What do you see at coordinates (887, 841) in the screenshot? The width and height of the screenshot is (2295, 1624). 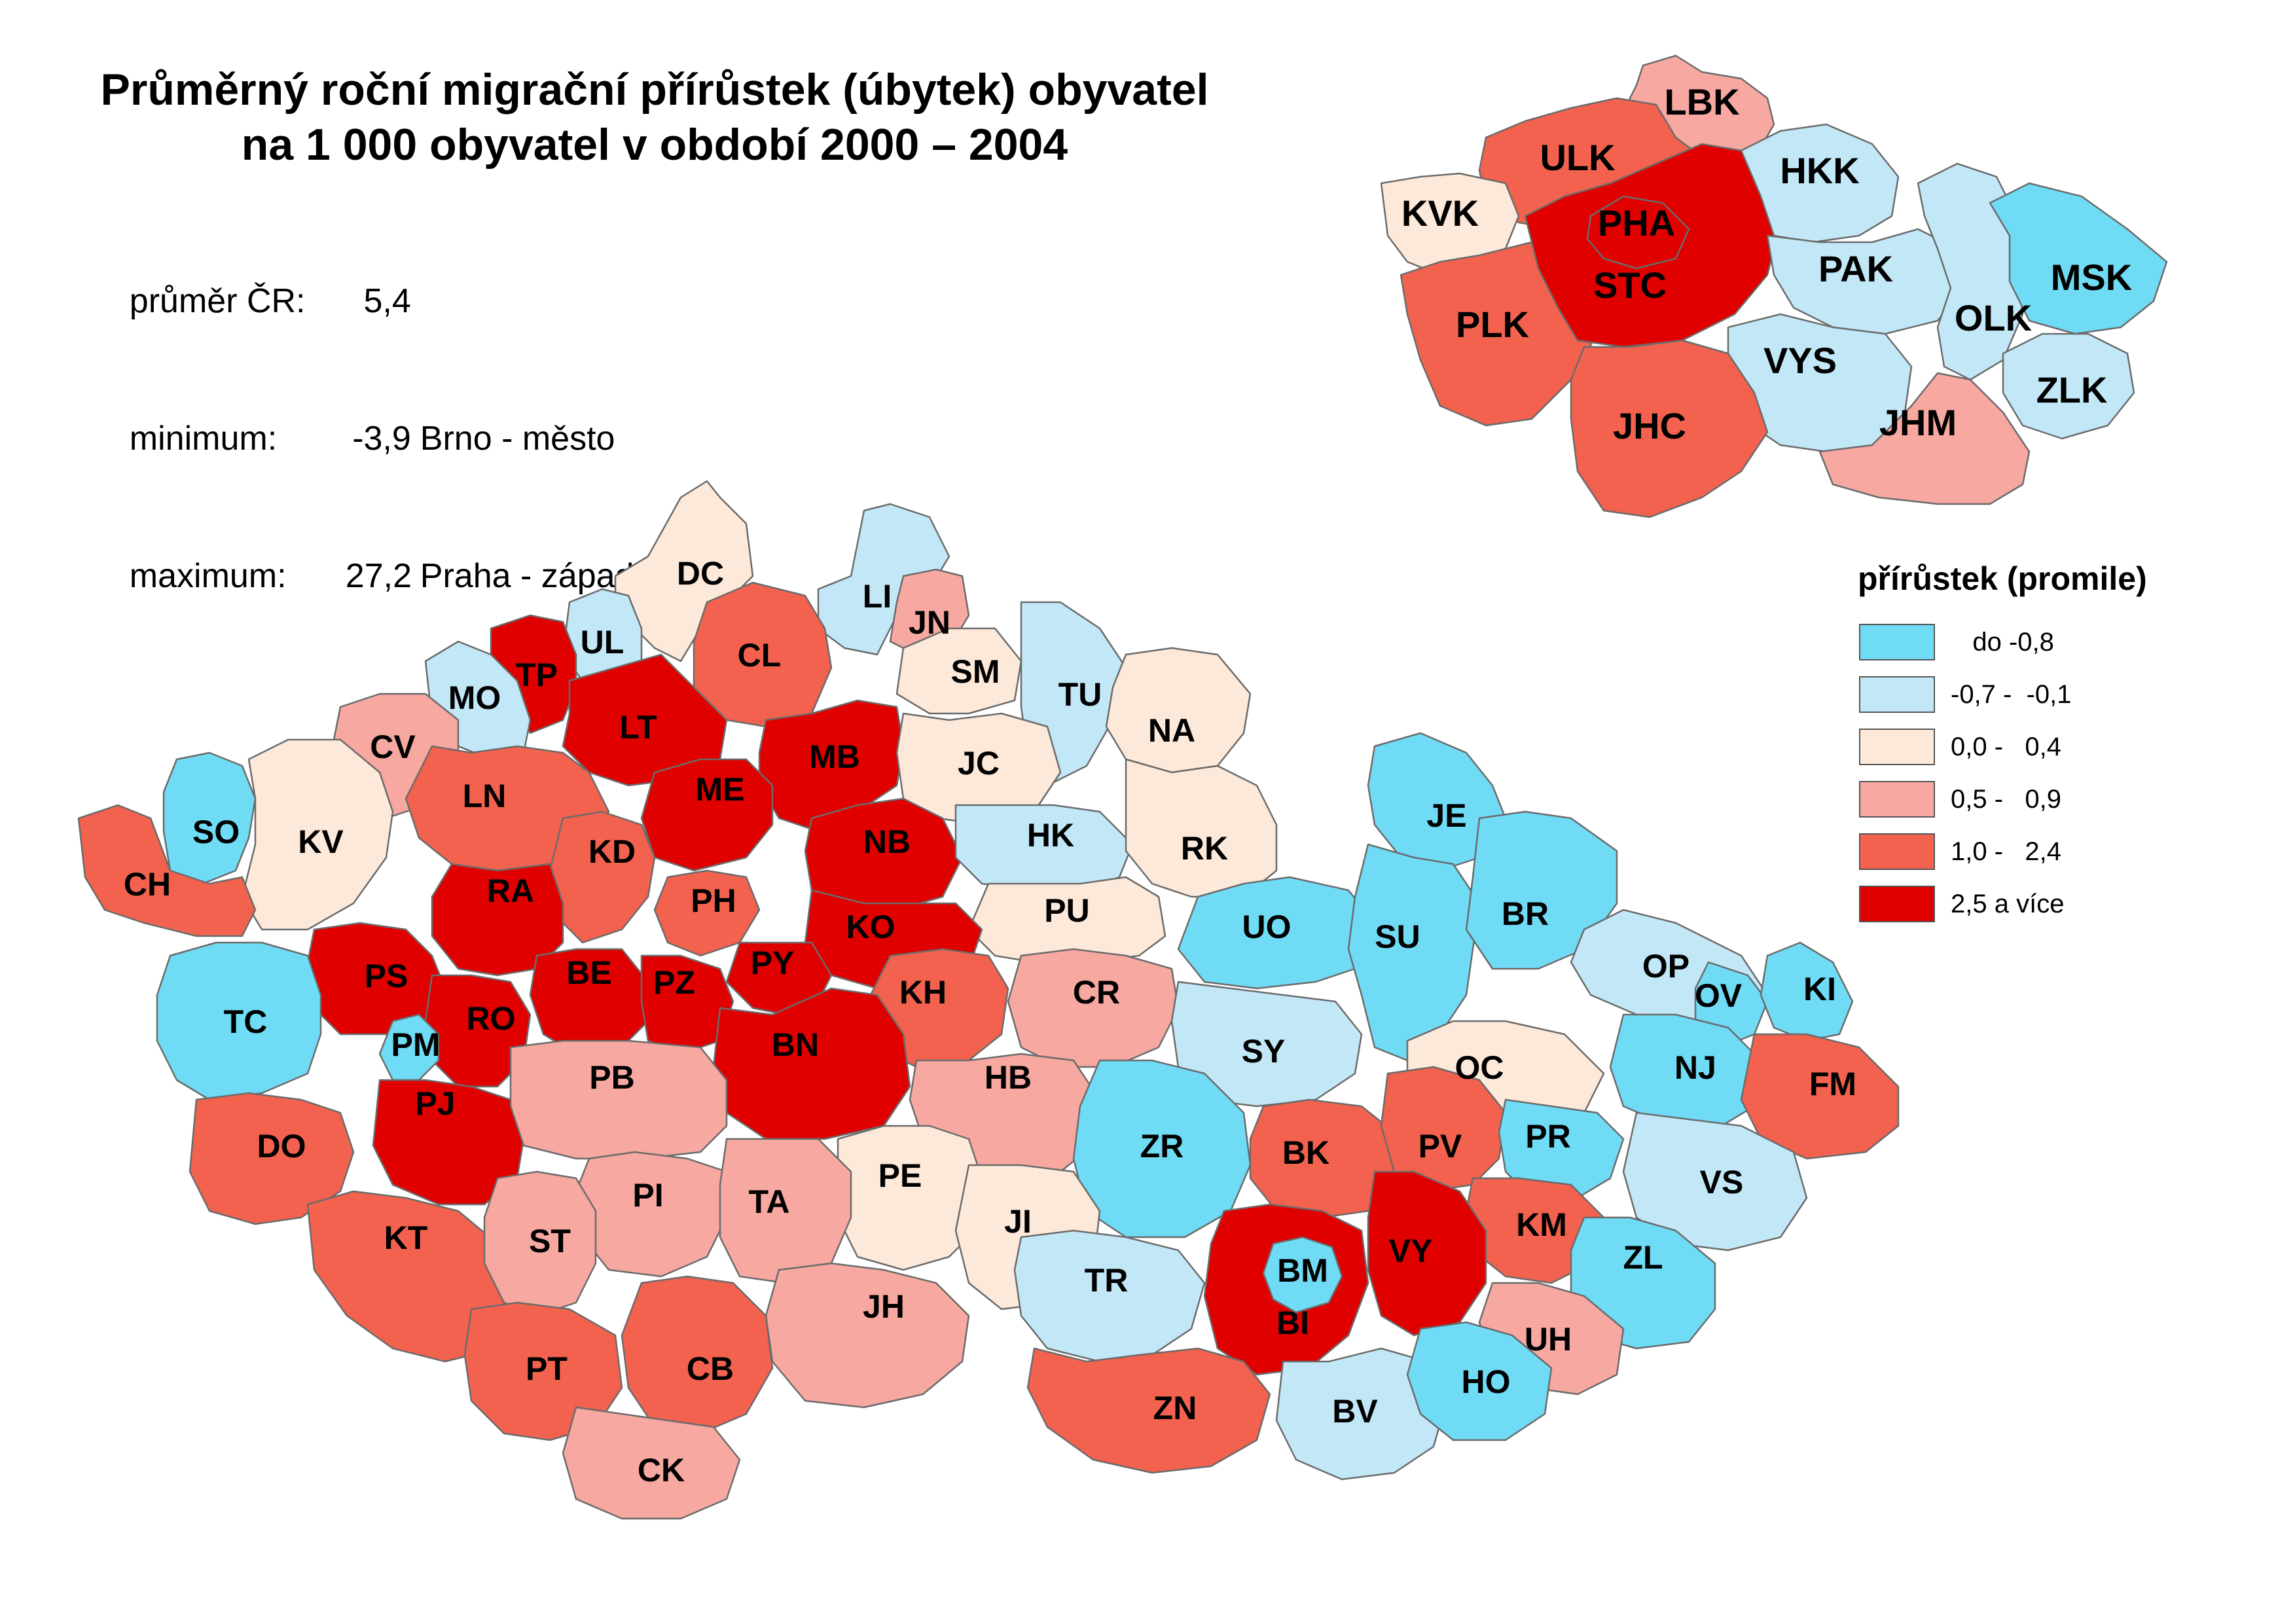 I see `district-label-NB: NB` at bounding box center [887, 841].